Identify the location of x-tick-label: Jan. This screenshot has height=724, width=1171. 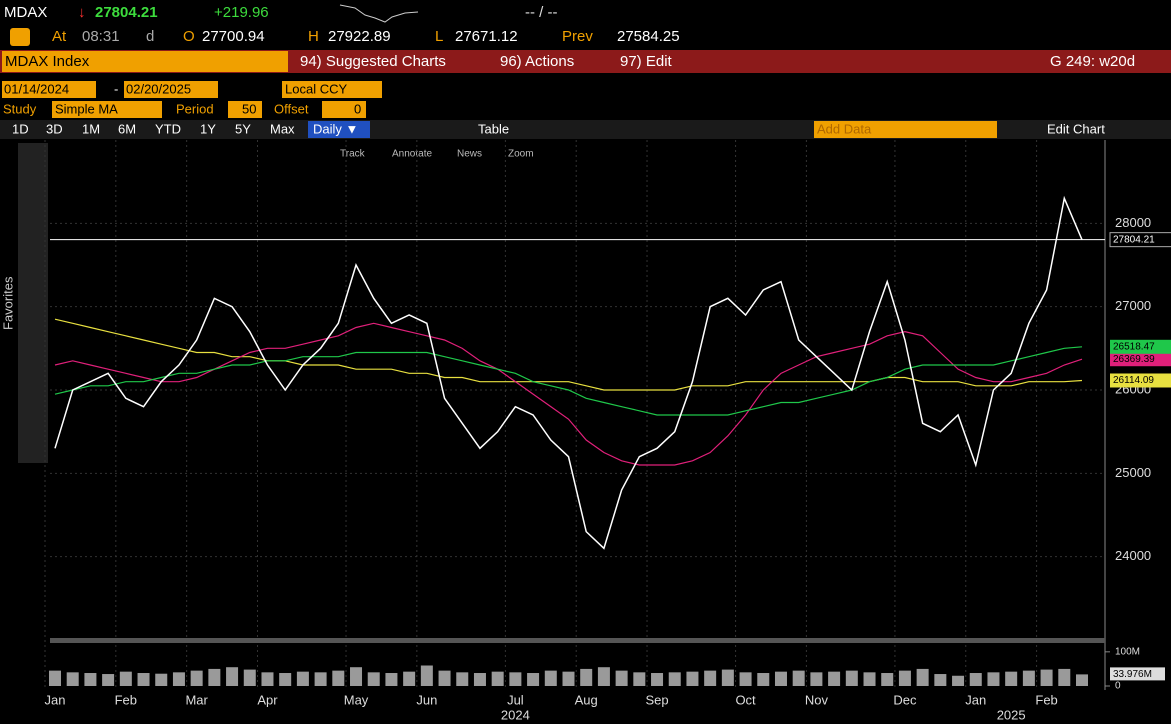
(975, 699).